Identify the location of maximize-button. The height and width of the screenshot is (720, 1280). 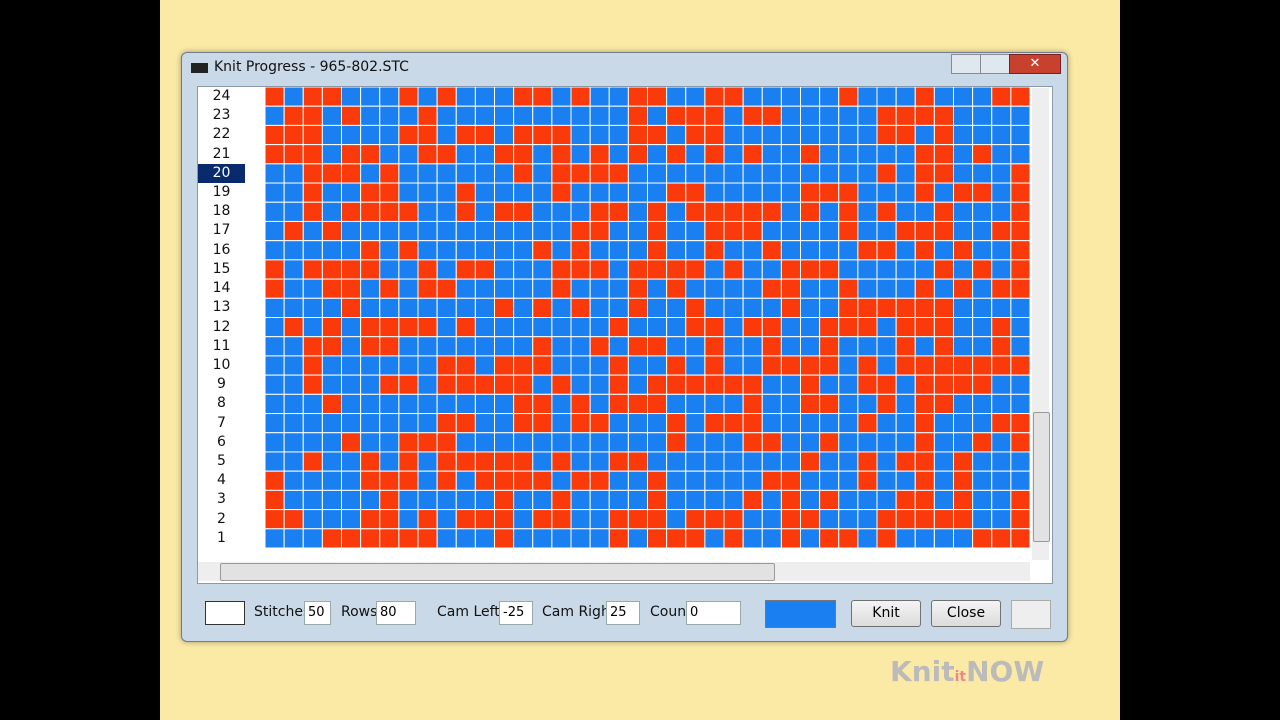
(995, 64).